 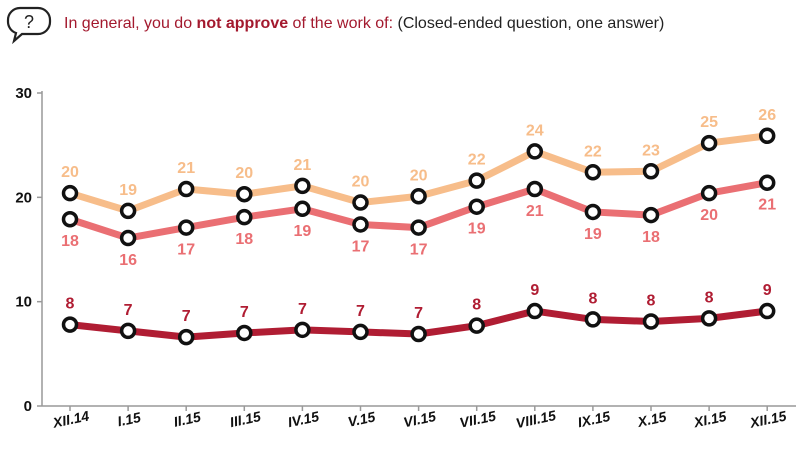 What do you see at coordinates (128, 260) in the screenshot?
I see `data-label: 16` at bounding box center [128, 260].